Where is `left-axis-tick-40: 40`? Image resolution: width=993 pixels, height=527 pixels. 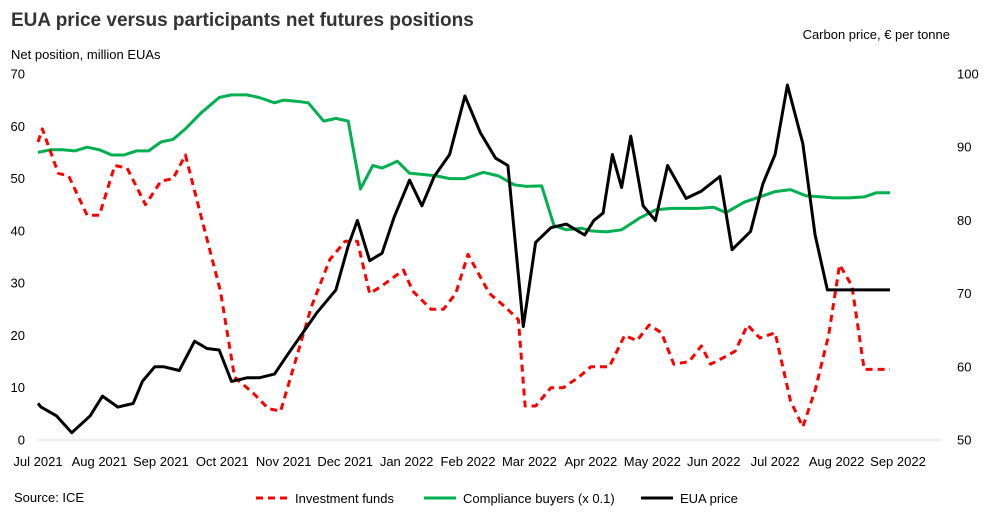
left-axis-tick-40: 40 is located at coordinates (18, 230).